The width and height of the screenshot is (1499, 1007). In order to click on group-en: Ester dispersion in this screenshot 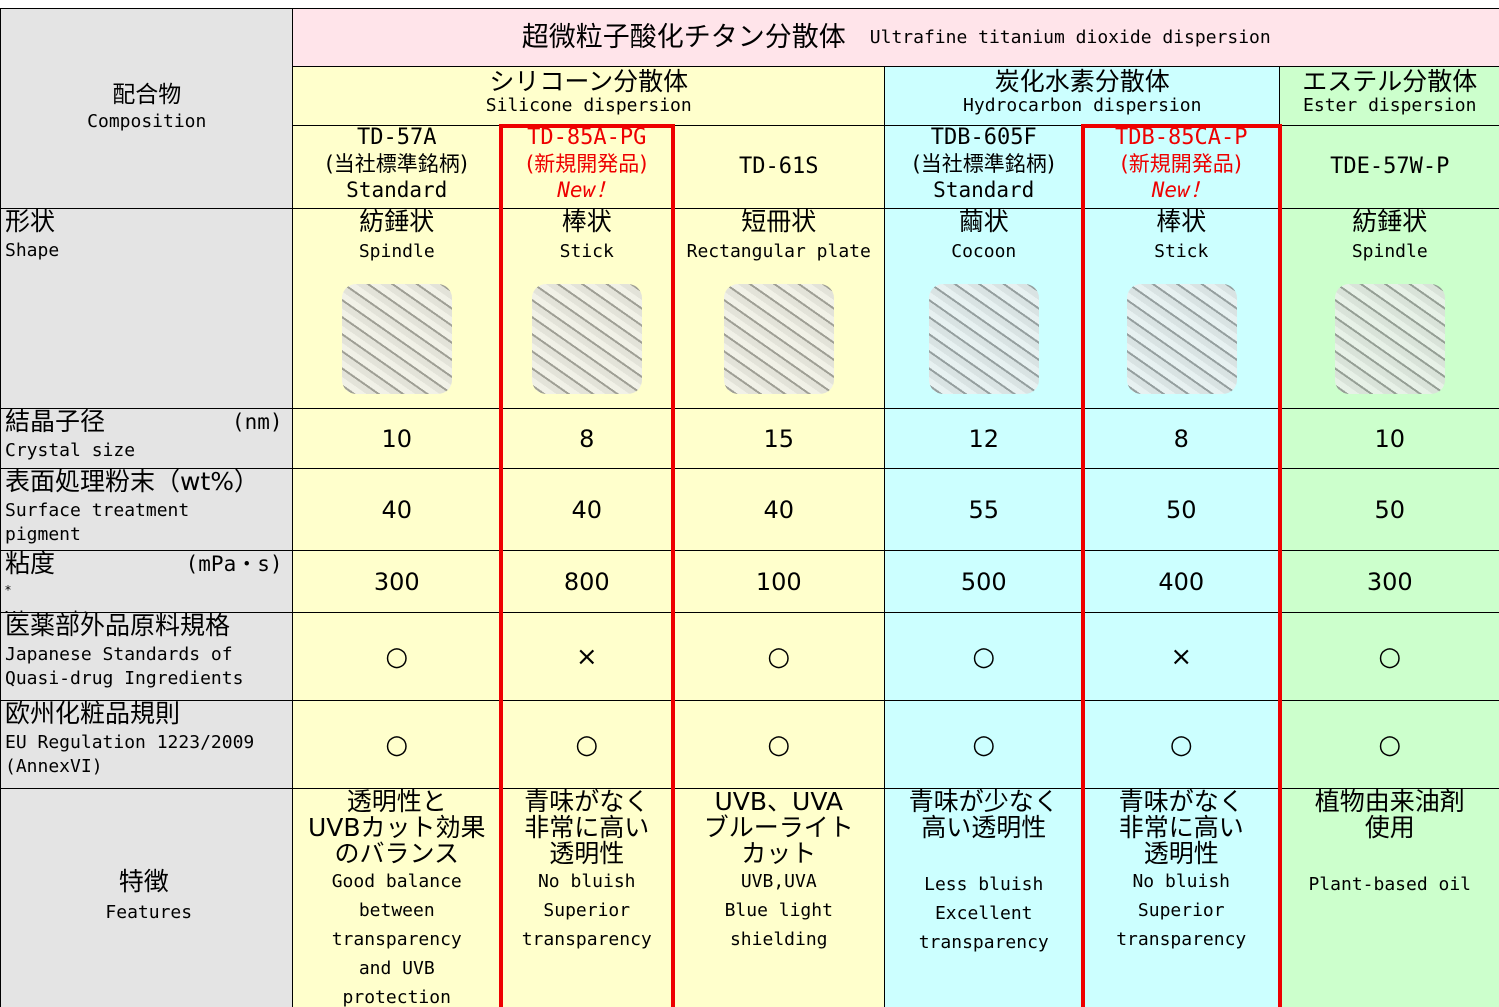, I will do `click(1390, 105)`.